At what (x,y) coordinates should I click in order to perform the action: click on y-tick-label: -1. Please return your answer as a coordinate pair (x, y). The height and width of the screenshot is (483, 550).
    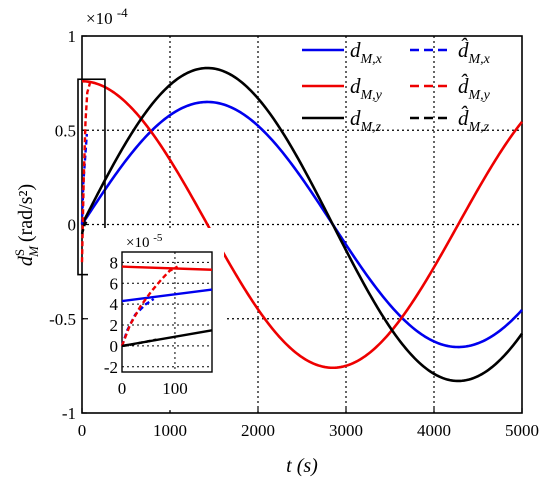
    Looking at the image, I should click on (69, 413).